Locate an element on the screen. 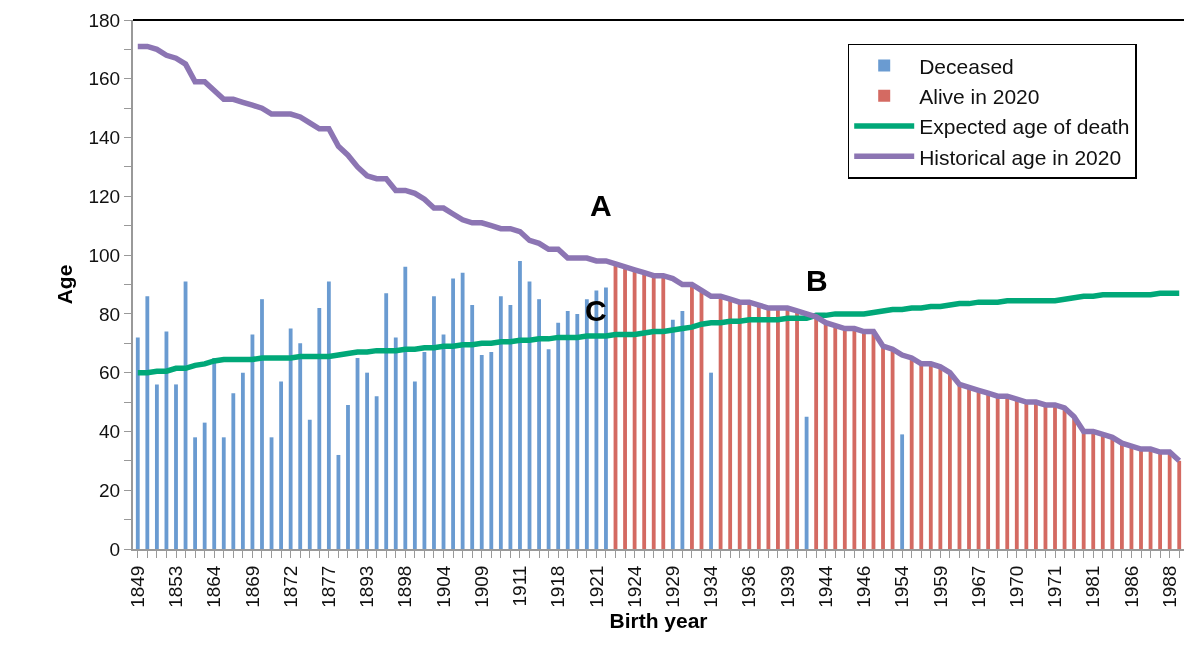 This screenshot has width=1186, height=660. y-tick-label: 40 is located at coordinates (110, 432).